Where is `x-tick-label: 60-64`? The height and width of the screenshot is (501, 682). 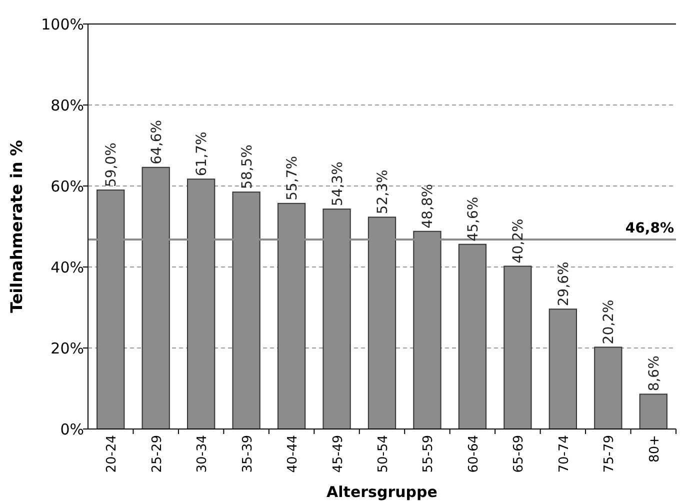
x-tick-label: 60-64 is located at coordinates (474, 454).